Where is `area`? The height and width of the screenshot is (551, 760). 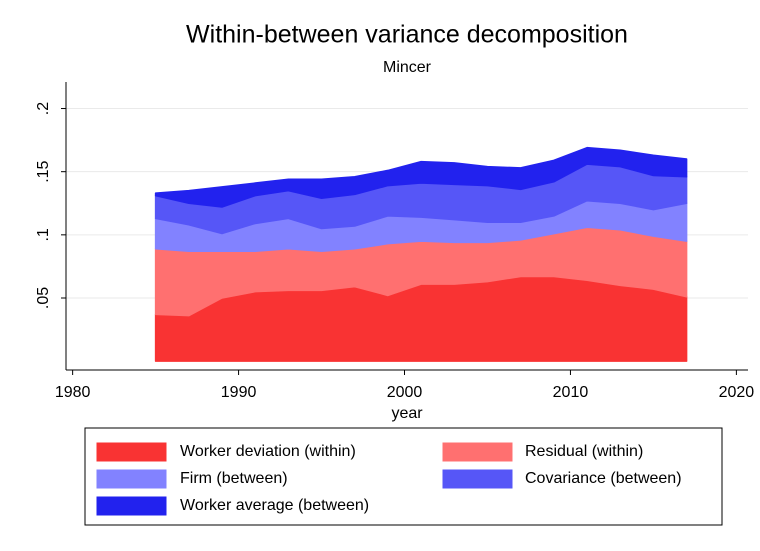
area is located at coordinates (421, 177).